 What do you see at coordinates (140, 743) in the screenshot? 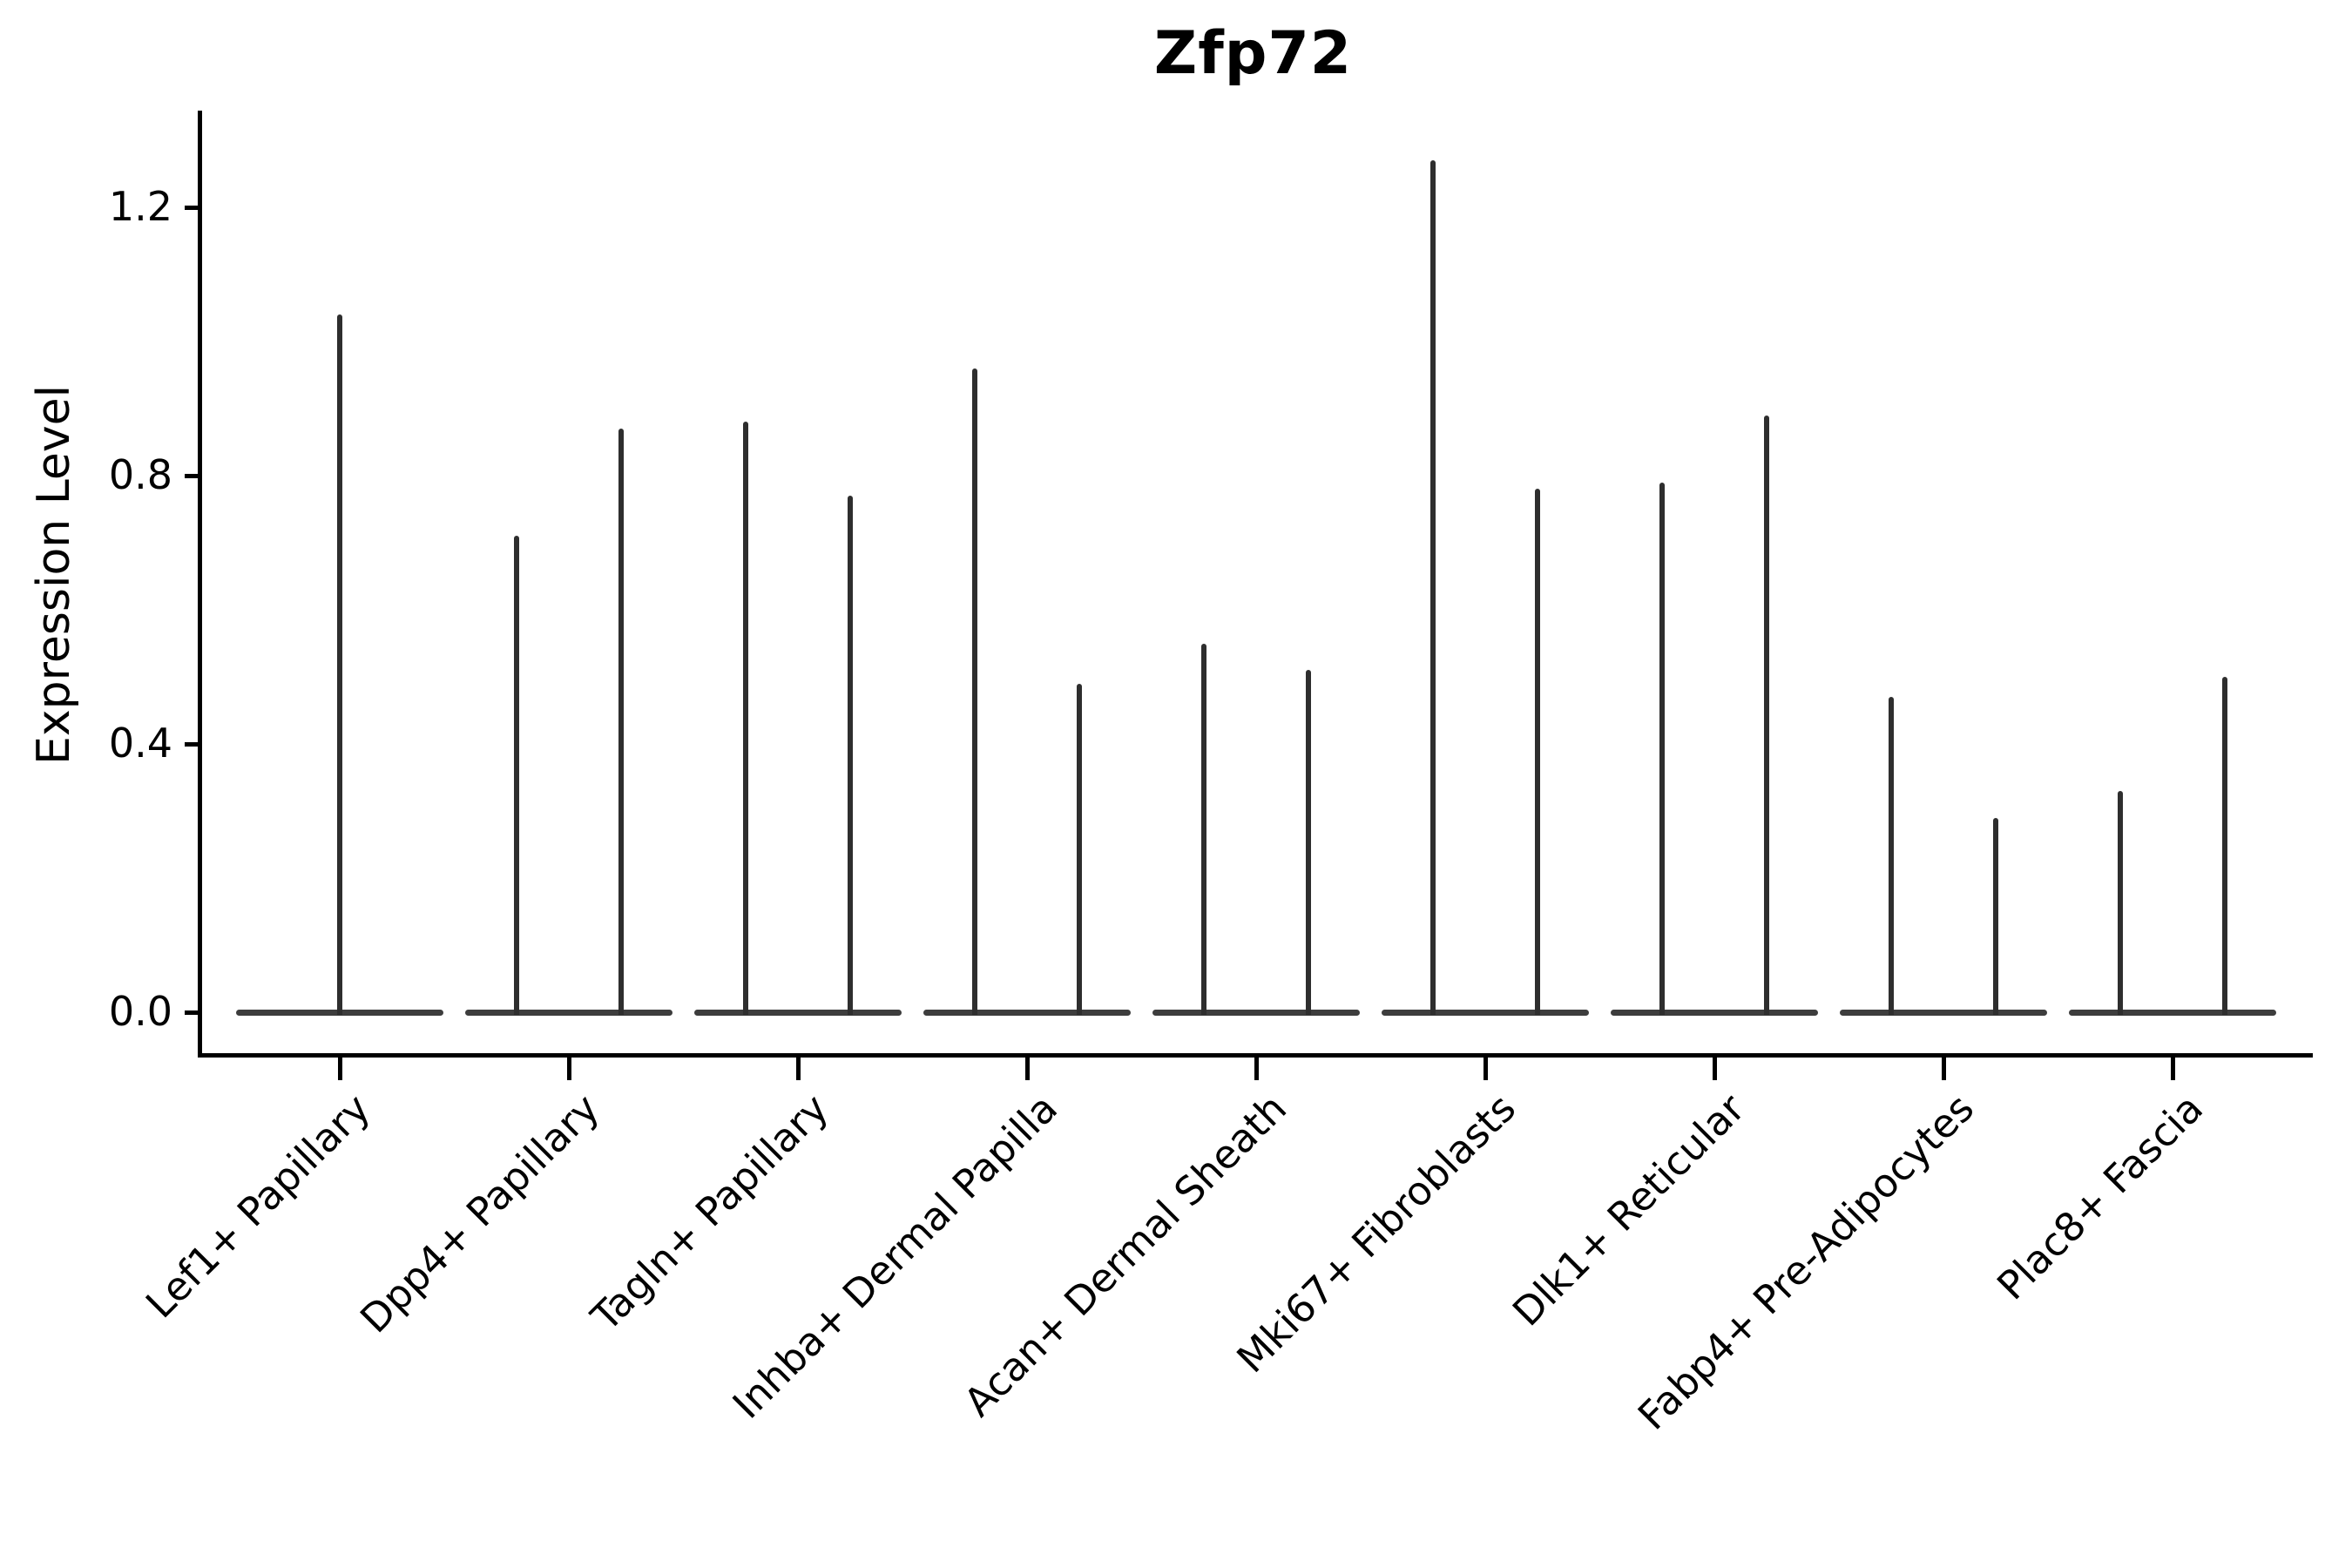
I see `y-tick-label: 0.4` at bounding box center [140, 743].